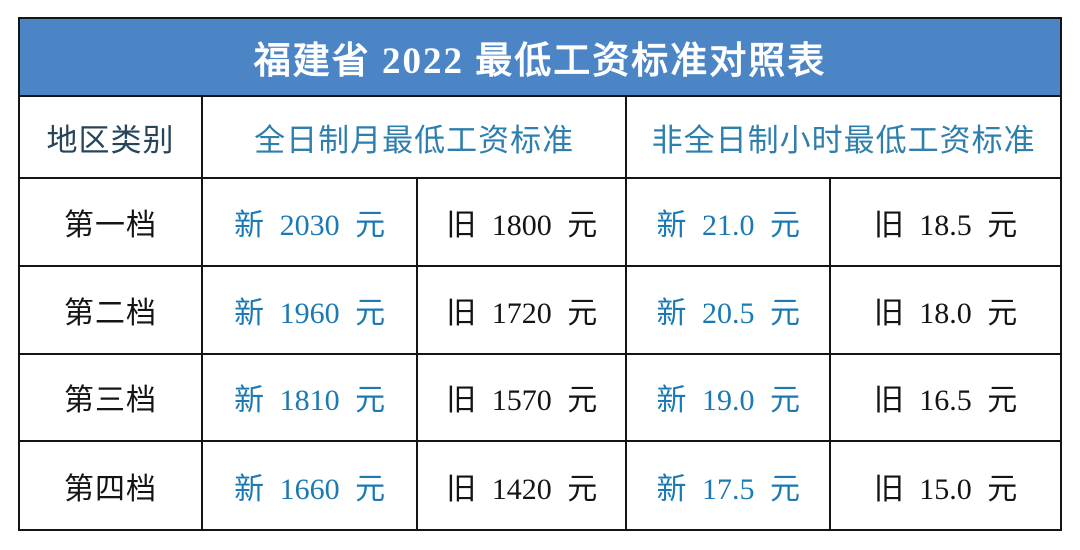  I want to click on header-row: 地区类别 全日制月最低工资标准 非全日制小时最低工资标准, so click(540, 138).